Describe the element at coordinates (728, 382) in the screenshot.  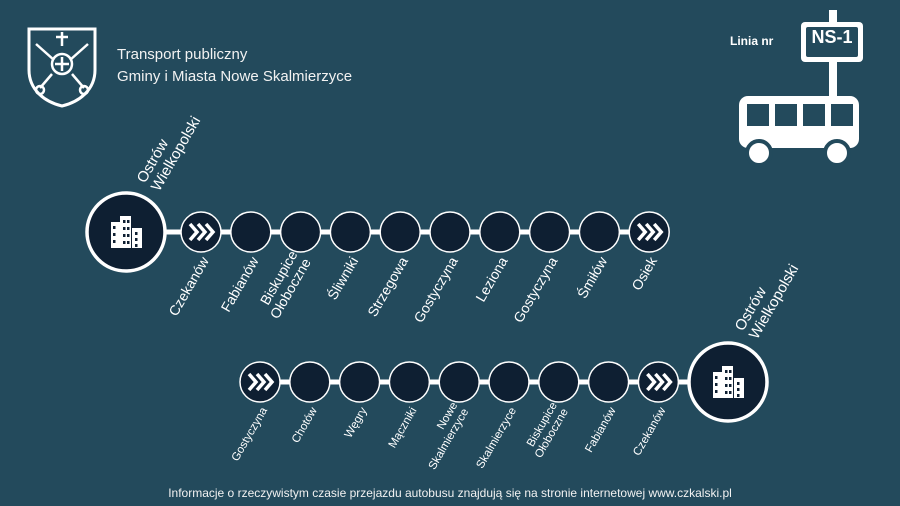
I see `bottom-terminal-city` at that location.